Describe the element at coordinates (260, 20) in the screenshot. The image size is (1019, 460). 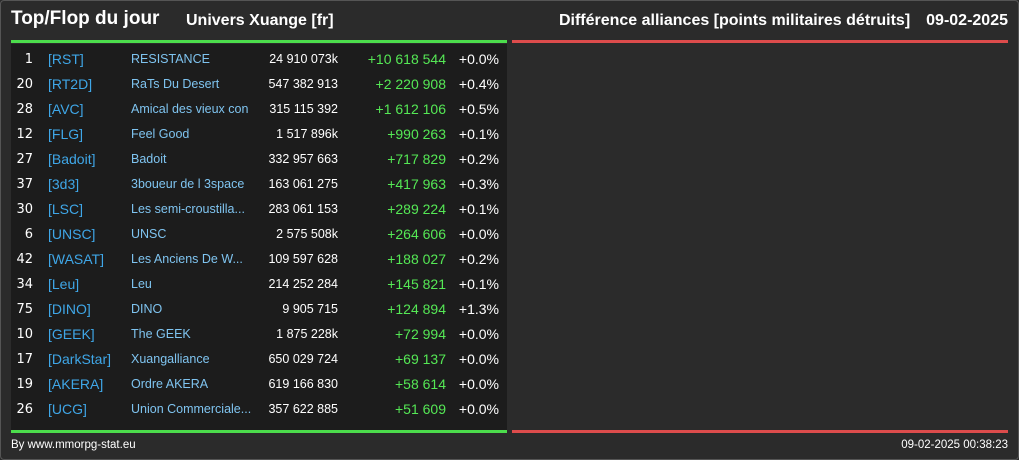
I see `universe-label: Univers Xuange [fr]` at that location.